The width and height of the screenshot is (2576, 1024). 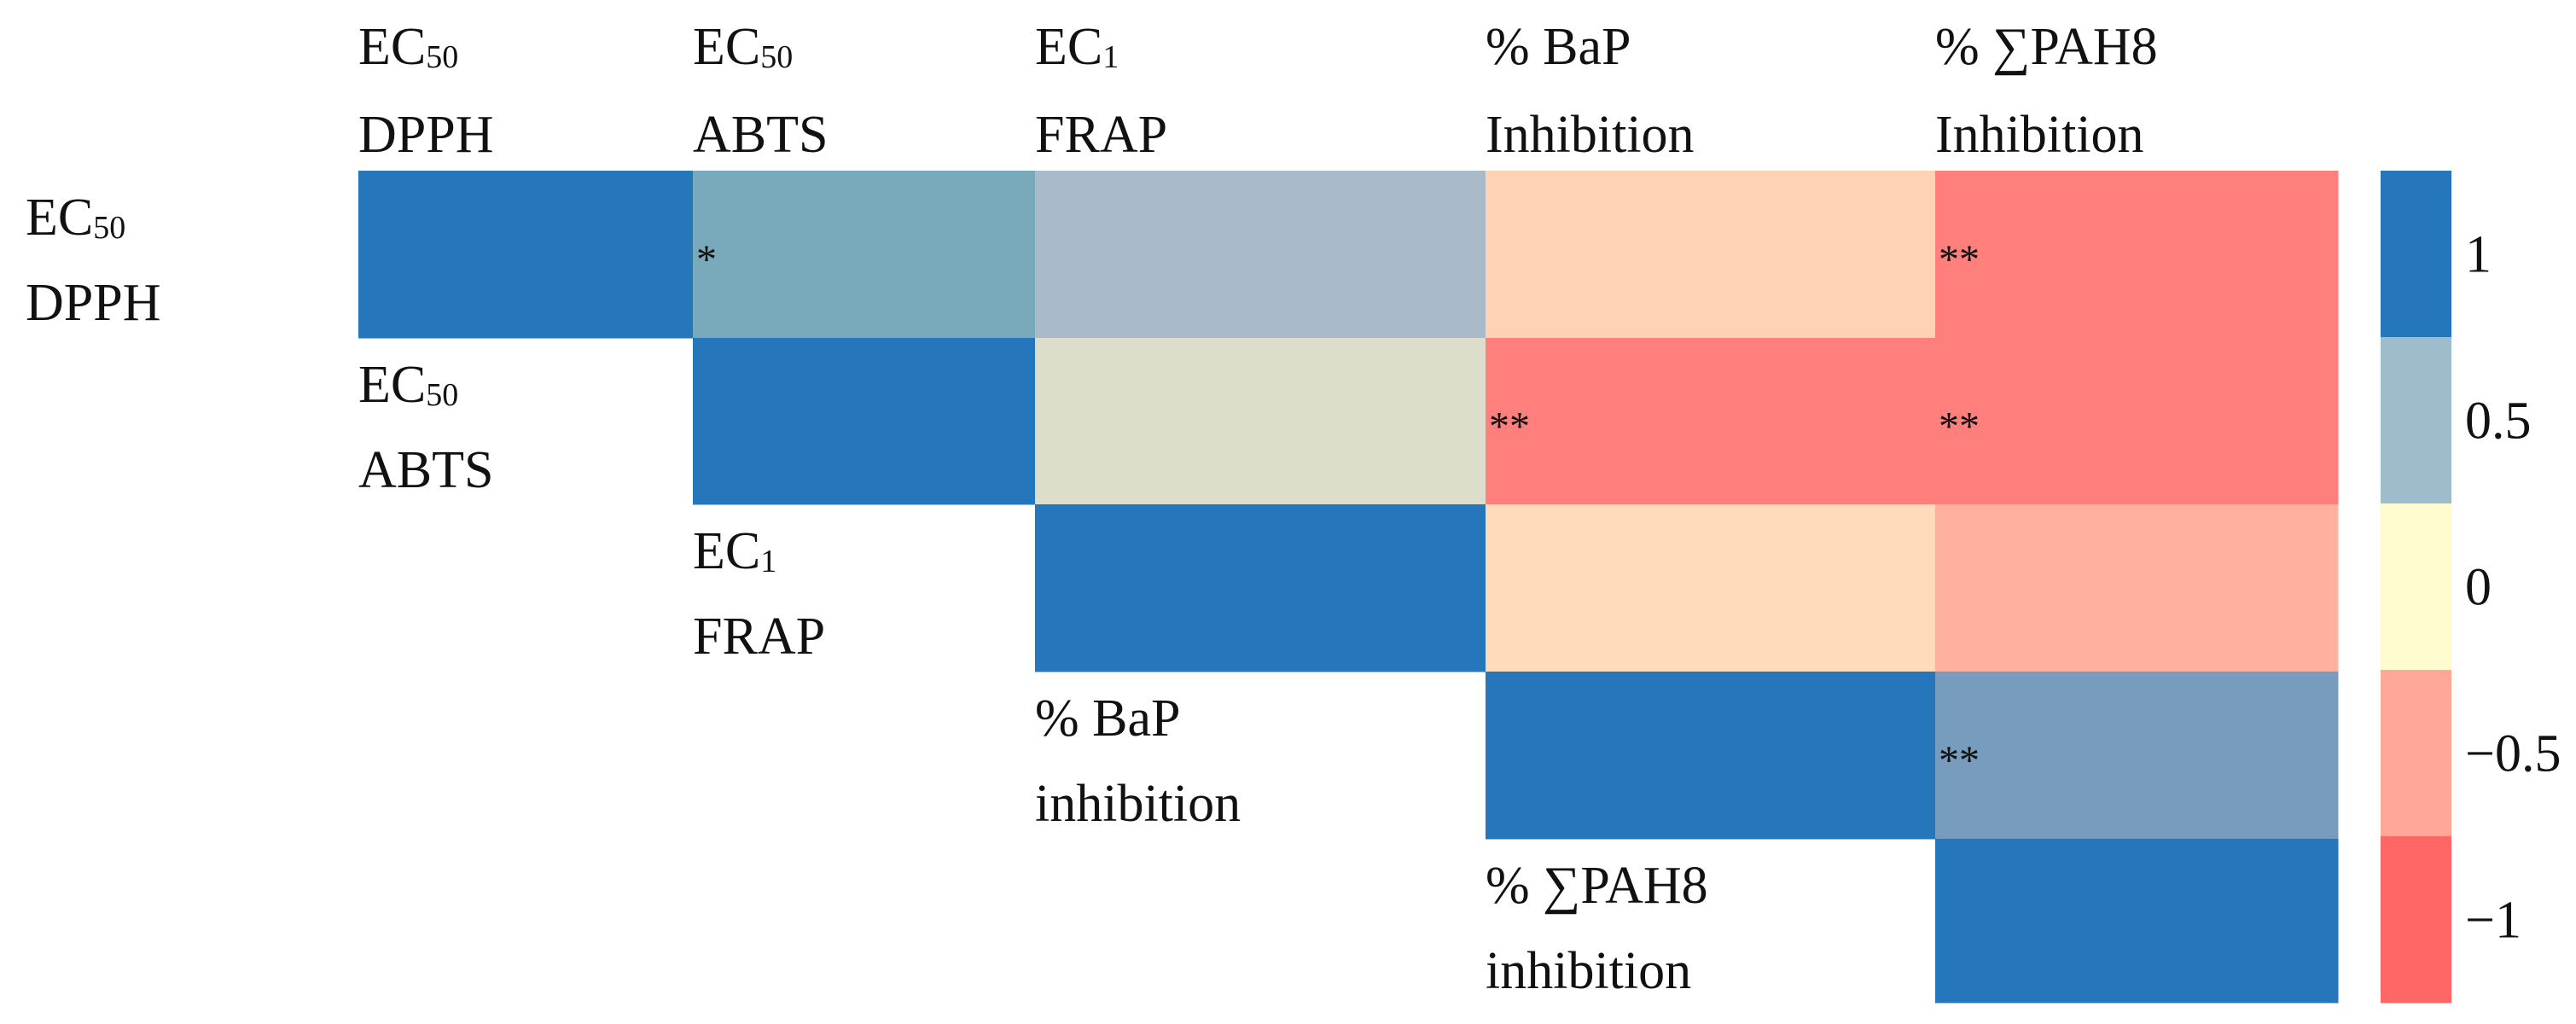 I want to click on significance-marker-0-1: *, so click(x=706, y=259).